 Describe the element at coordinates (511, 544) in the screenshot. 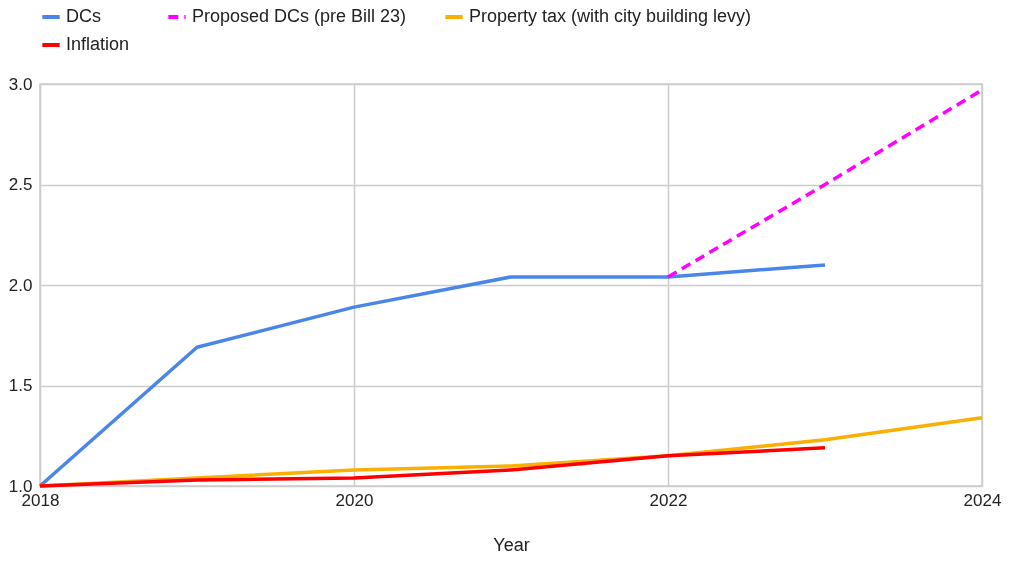

I see `x-axis-title: Year` at that location.